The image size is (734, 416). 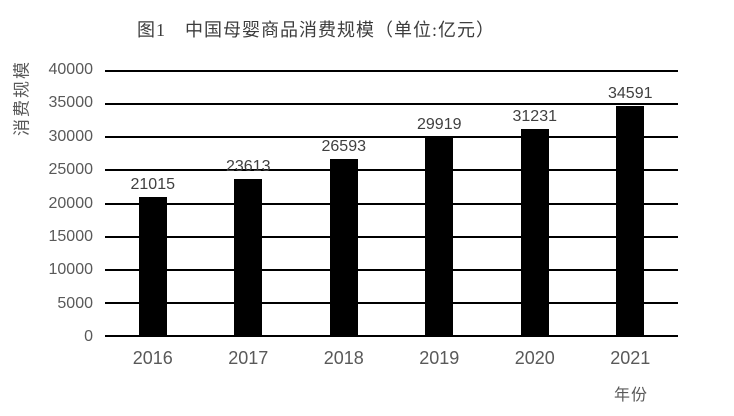 I want to click on chart-title: 图1 中国母婴商品消费规模（单位:亿元）, so click(x=316, y=30).